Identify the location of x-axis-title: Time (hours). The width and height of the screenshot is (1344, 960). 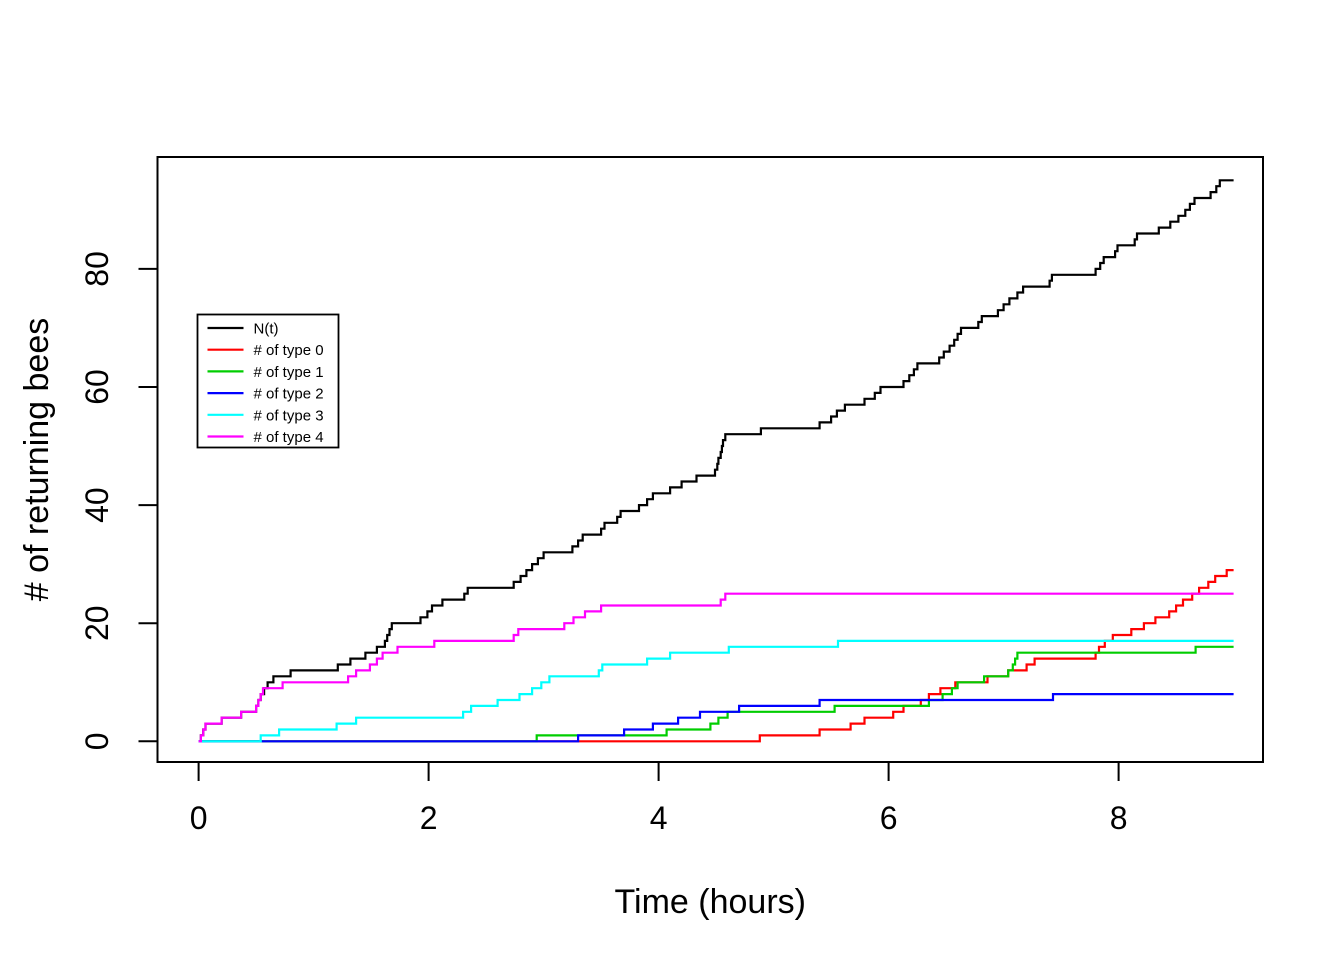
(710, 902).